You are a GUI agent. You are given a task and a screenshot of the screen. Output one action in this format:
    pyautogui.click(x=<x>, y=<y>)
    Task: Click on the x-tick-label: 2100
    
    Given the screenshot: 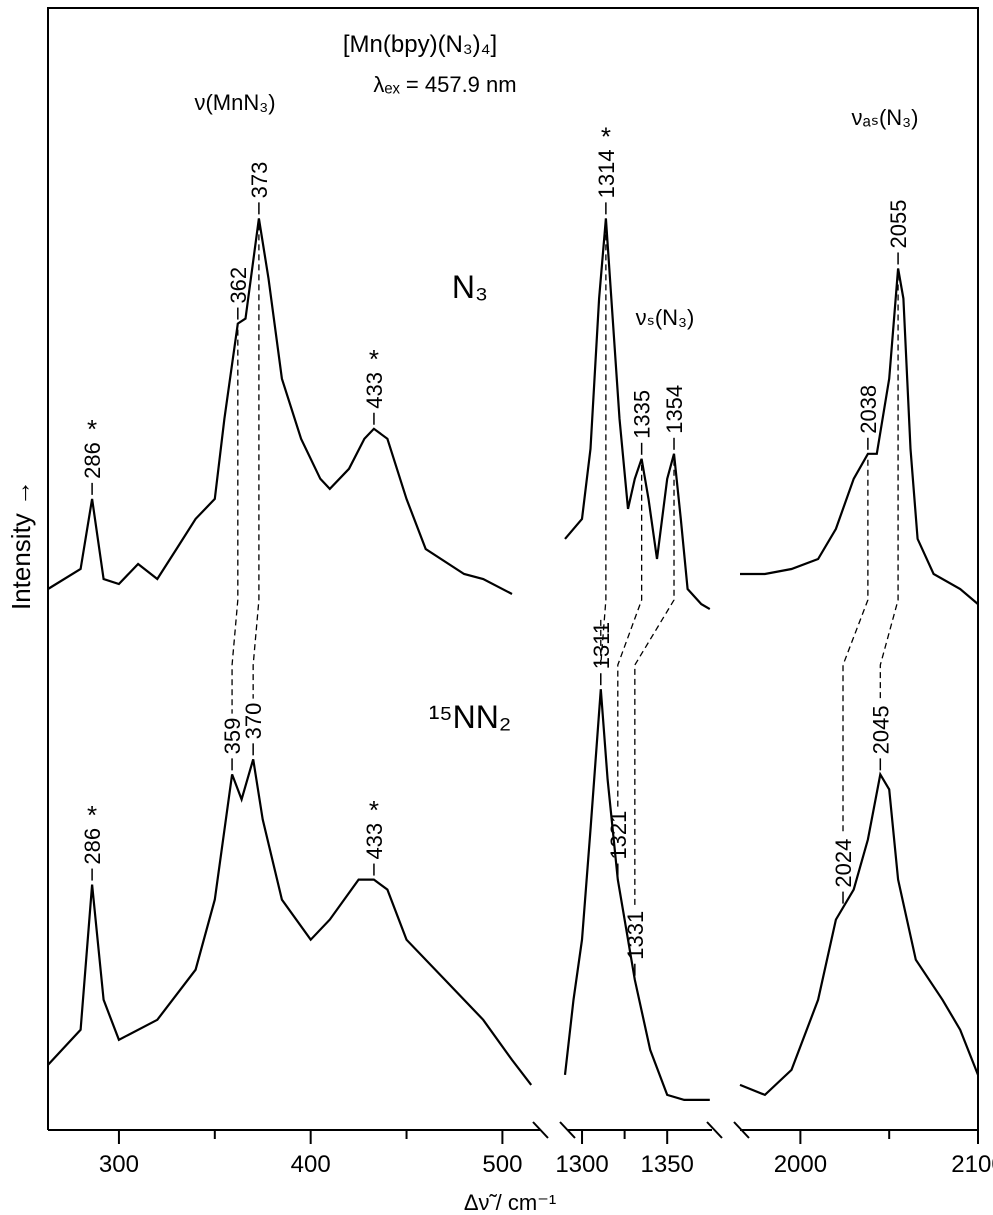 What is the action you would take?
    pyautogui.click(x=972, y=1164)
    